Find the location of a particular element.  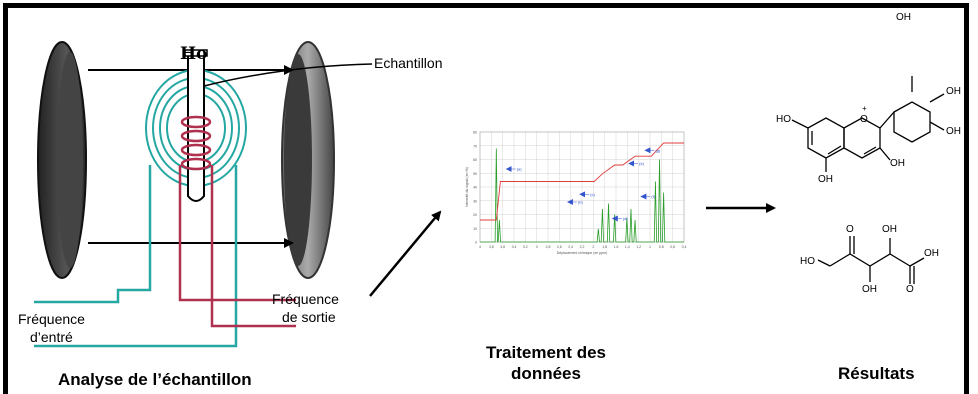

molecule-anthocyanidin is located at coordinates (868, 124).